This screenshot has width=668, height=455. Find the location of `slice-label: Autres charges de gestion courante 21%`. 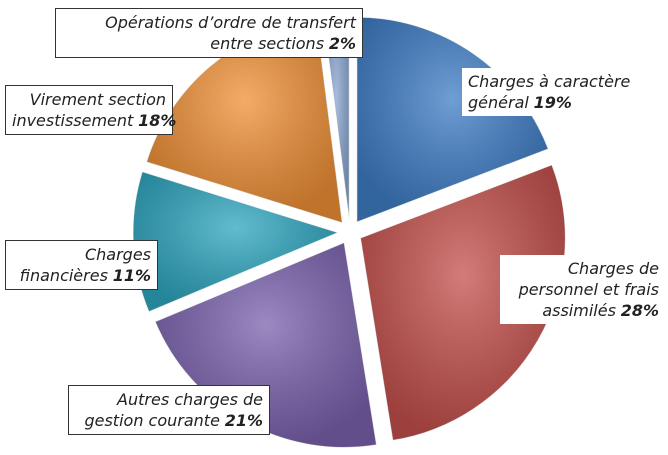

slice-label: Autres charges de gestion courante 21% is located at coordinates (169, 410).